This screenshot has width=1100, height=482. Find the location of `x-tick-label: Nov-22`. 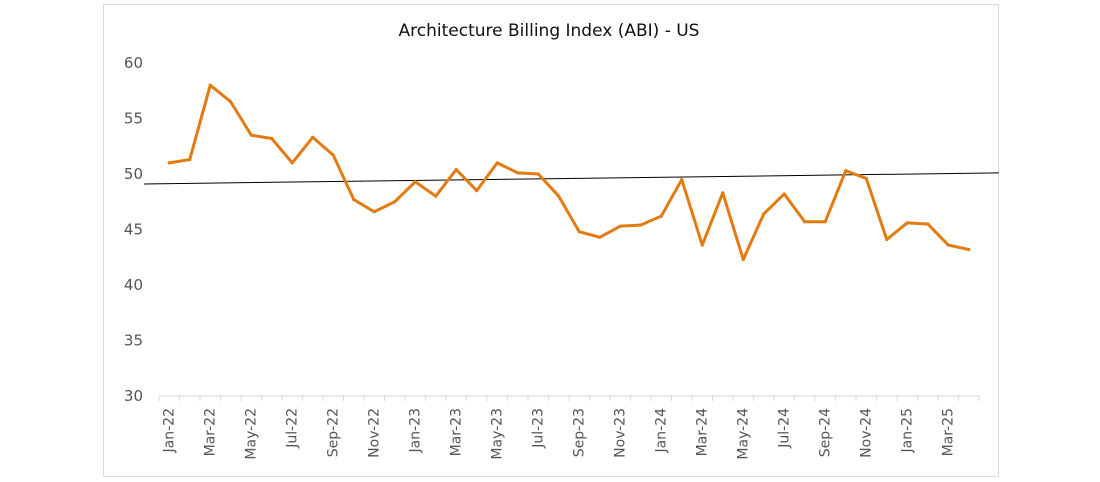

x-tick-label: Nov-22 is located at coordinates (374, 433).